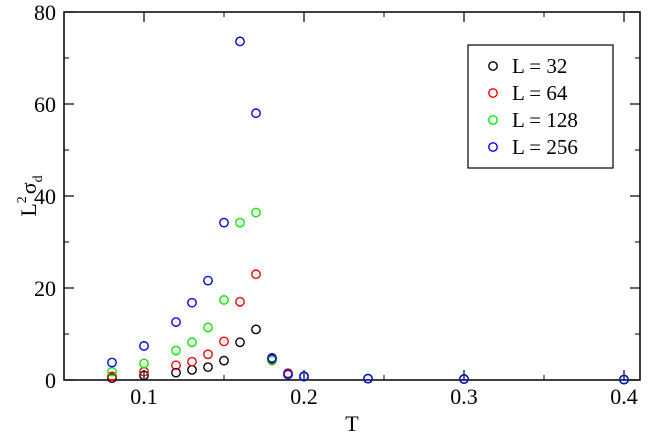 The image size is (654, 436). I want to click on y-tick-label: 20, so click(45, 288).